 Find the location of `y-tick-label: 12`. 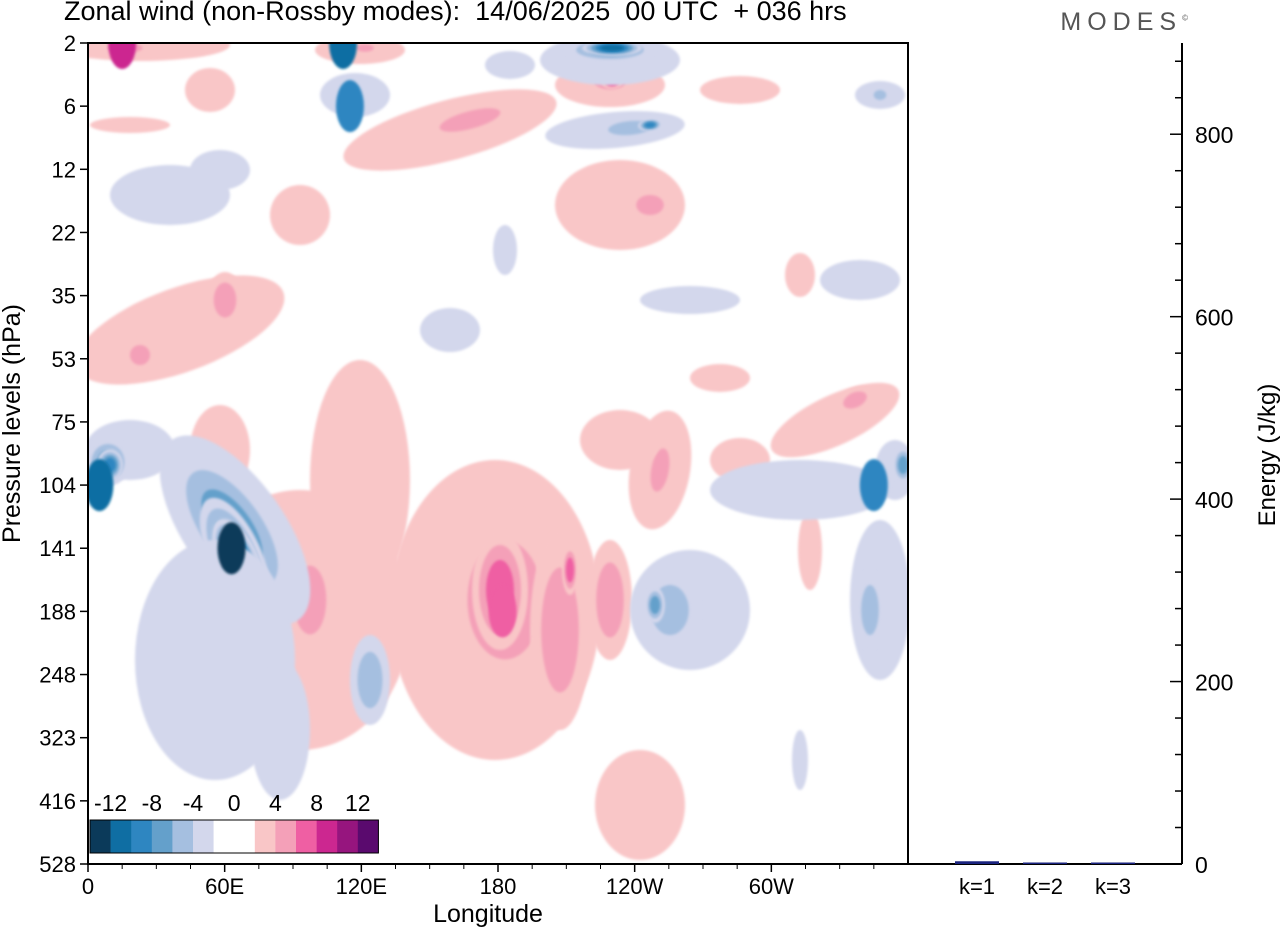

y-tick-label: 12 is located at coordinates (64, 169).